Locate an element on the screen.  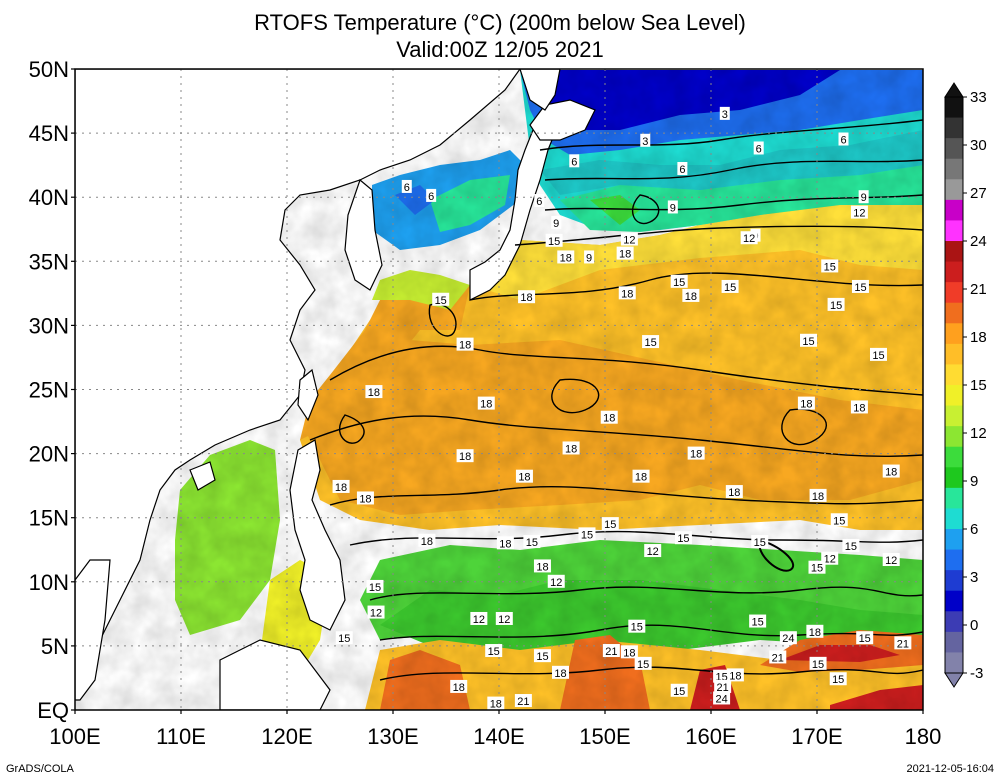
colorbar-tick-label: 9 is located at coordinates (974, 481).